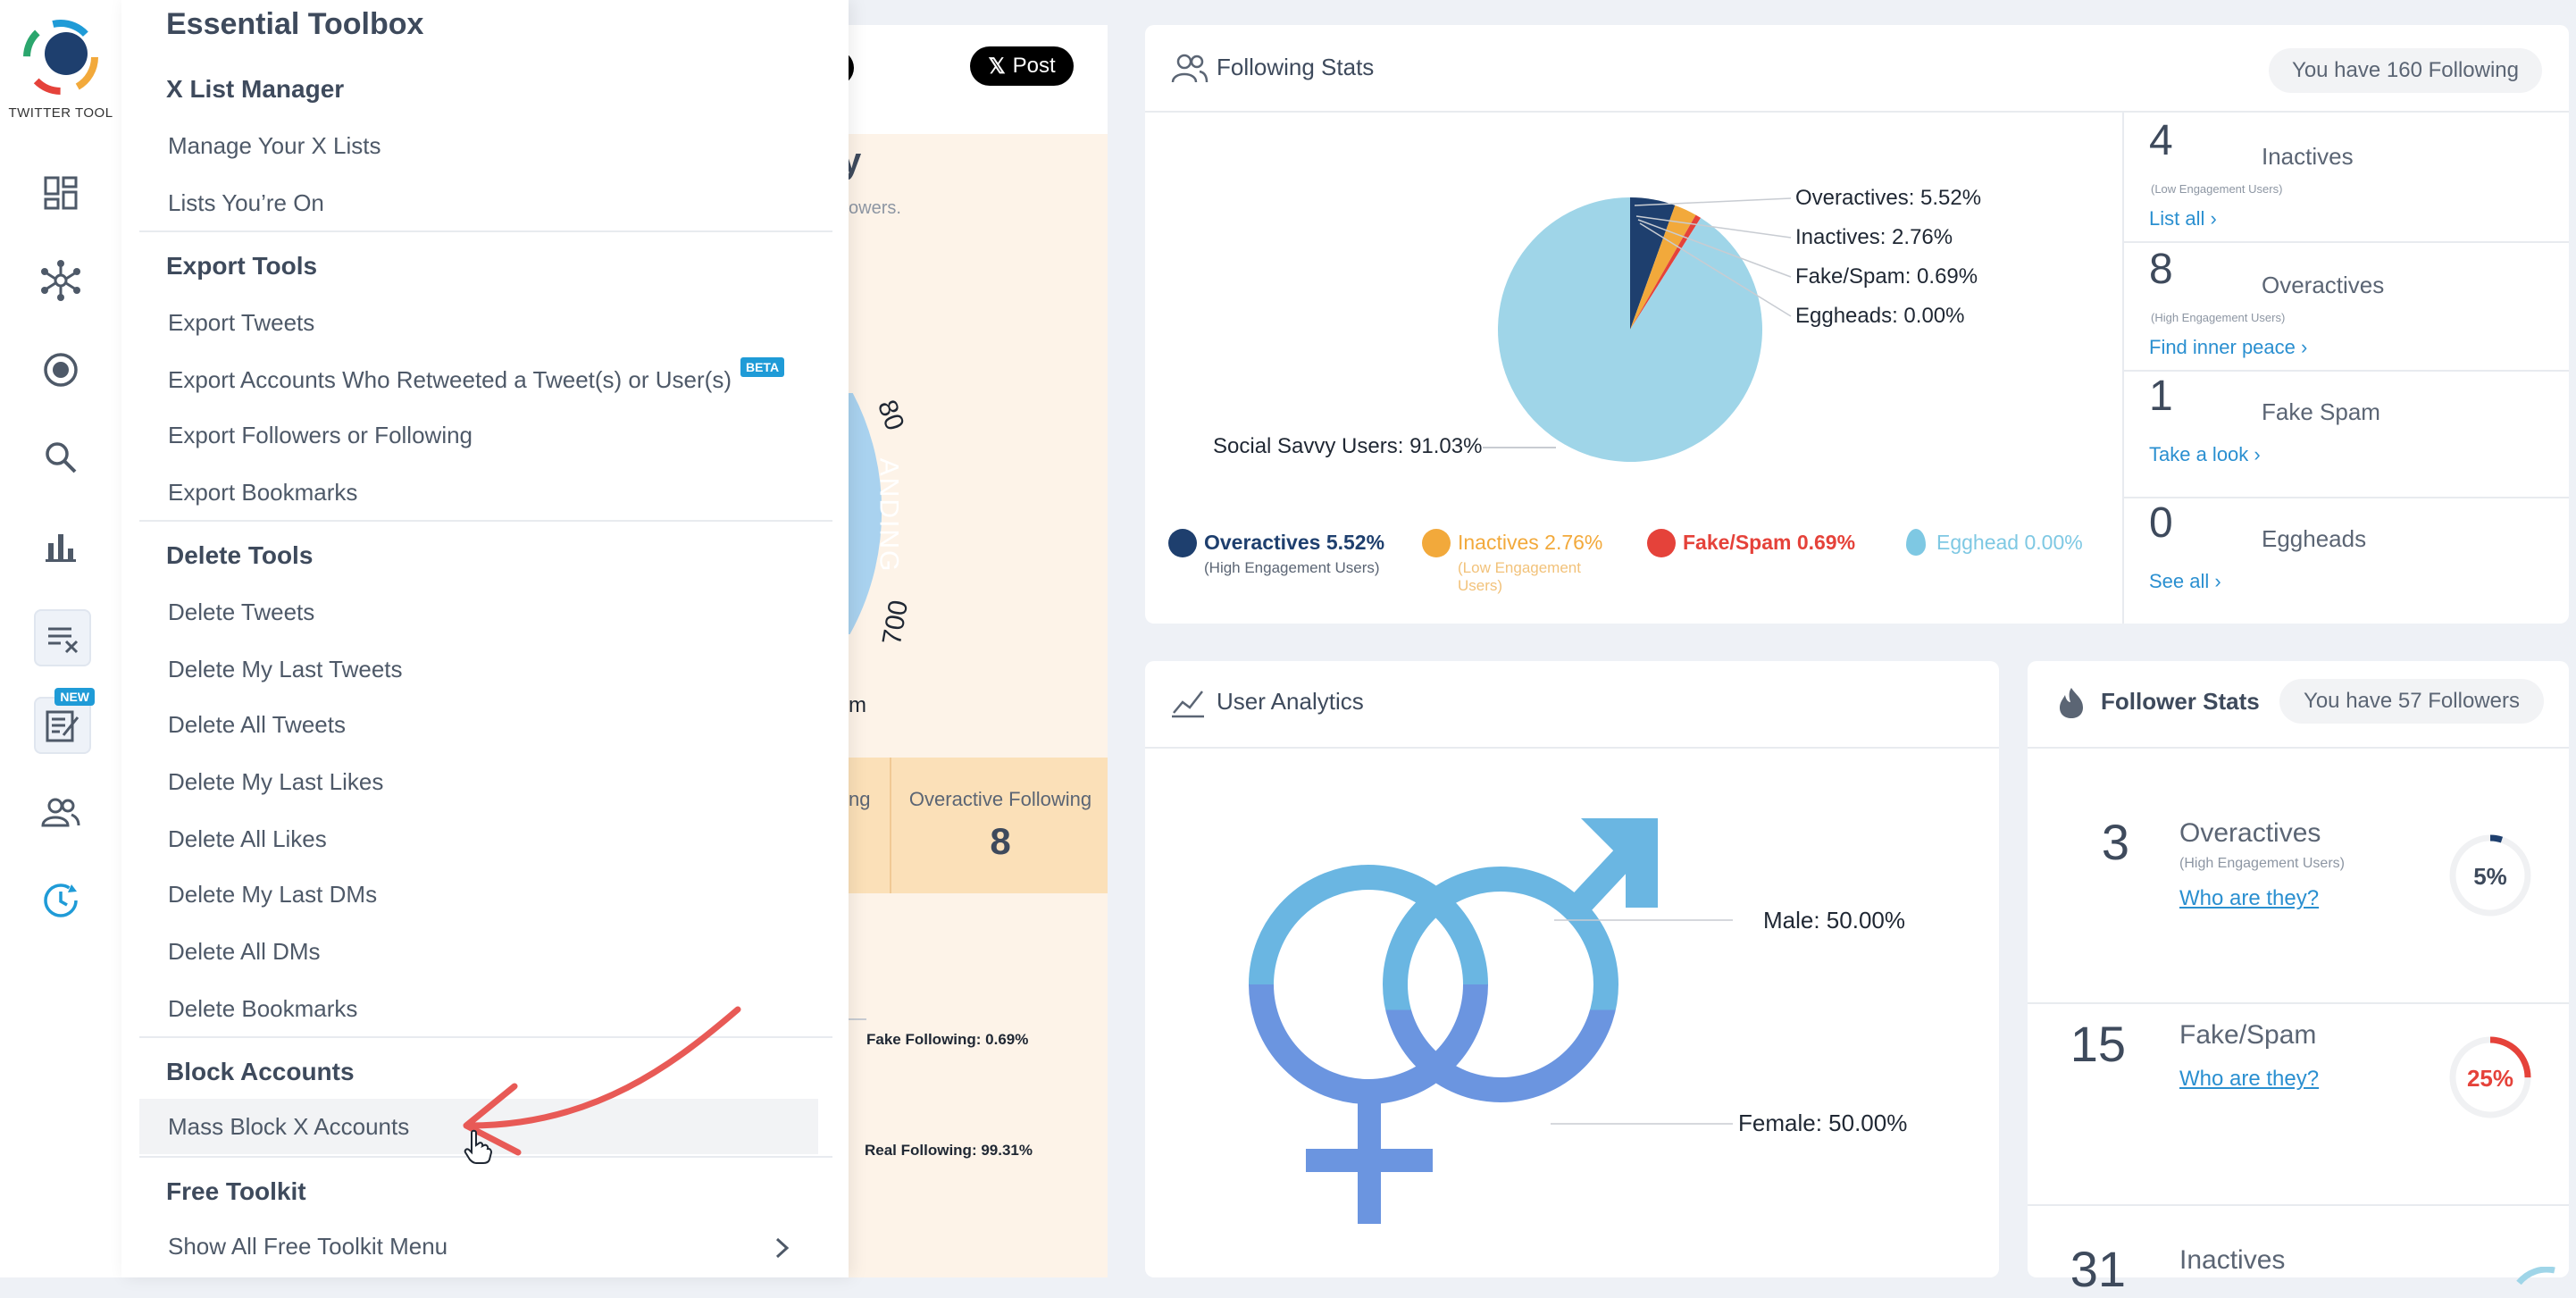 This screenshot has width=2576, height=1298. What do you see at coordinates (2161, 523) in the screenshot?
I see `side-stat-number: 0` at bounding box center [2161, 523].